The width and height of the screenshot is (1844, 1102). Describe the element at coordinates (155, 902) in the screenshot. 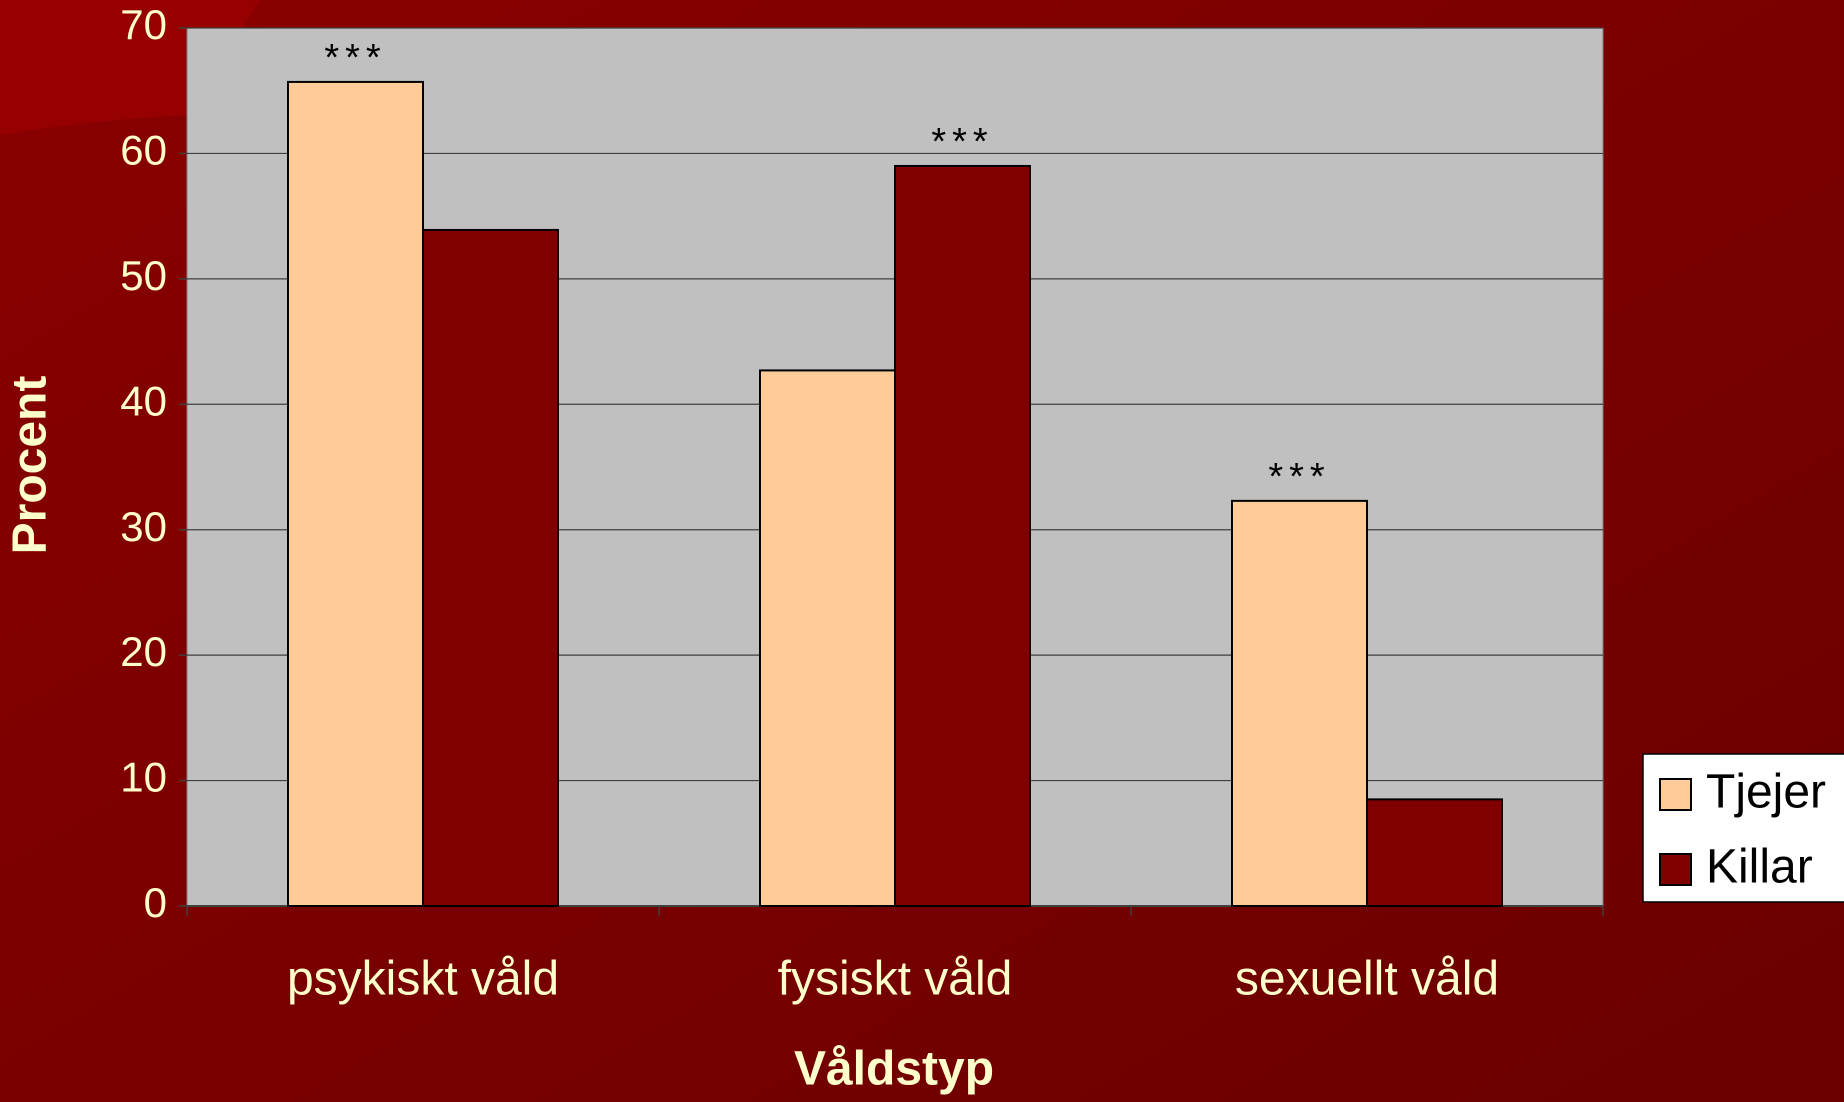

I see `y-tick-label: 0` at that location.